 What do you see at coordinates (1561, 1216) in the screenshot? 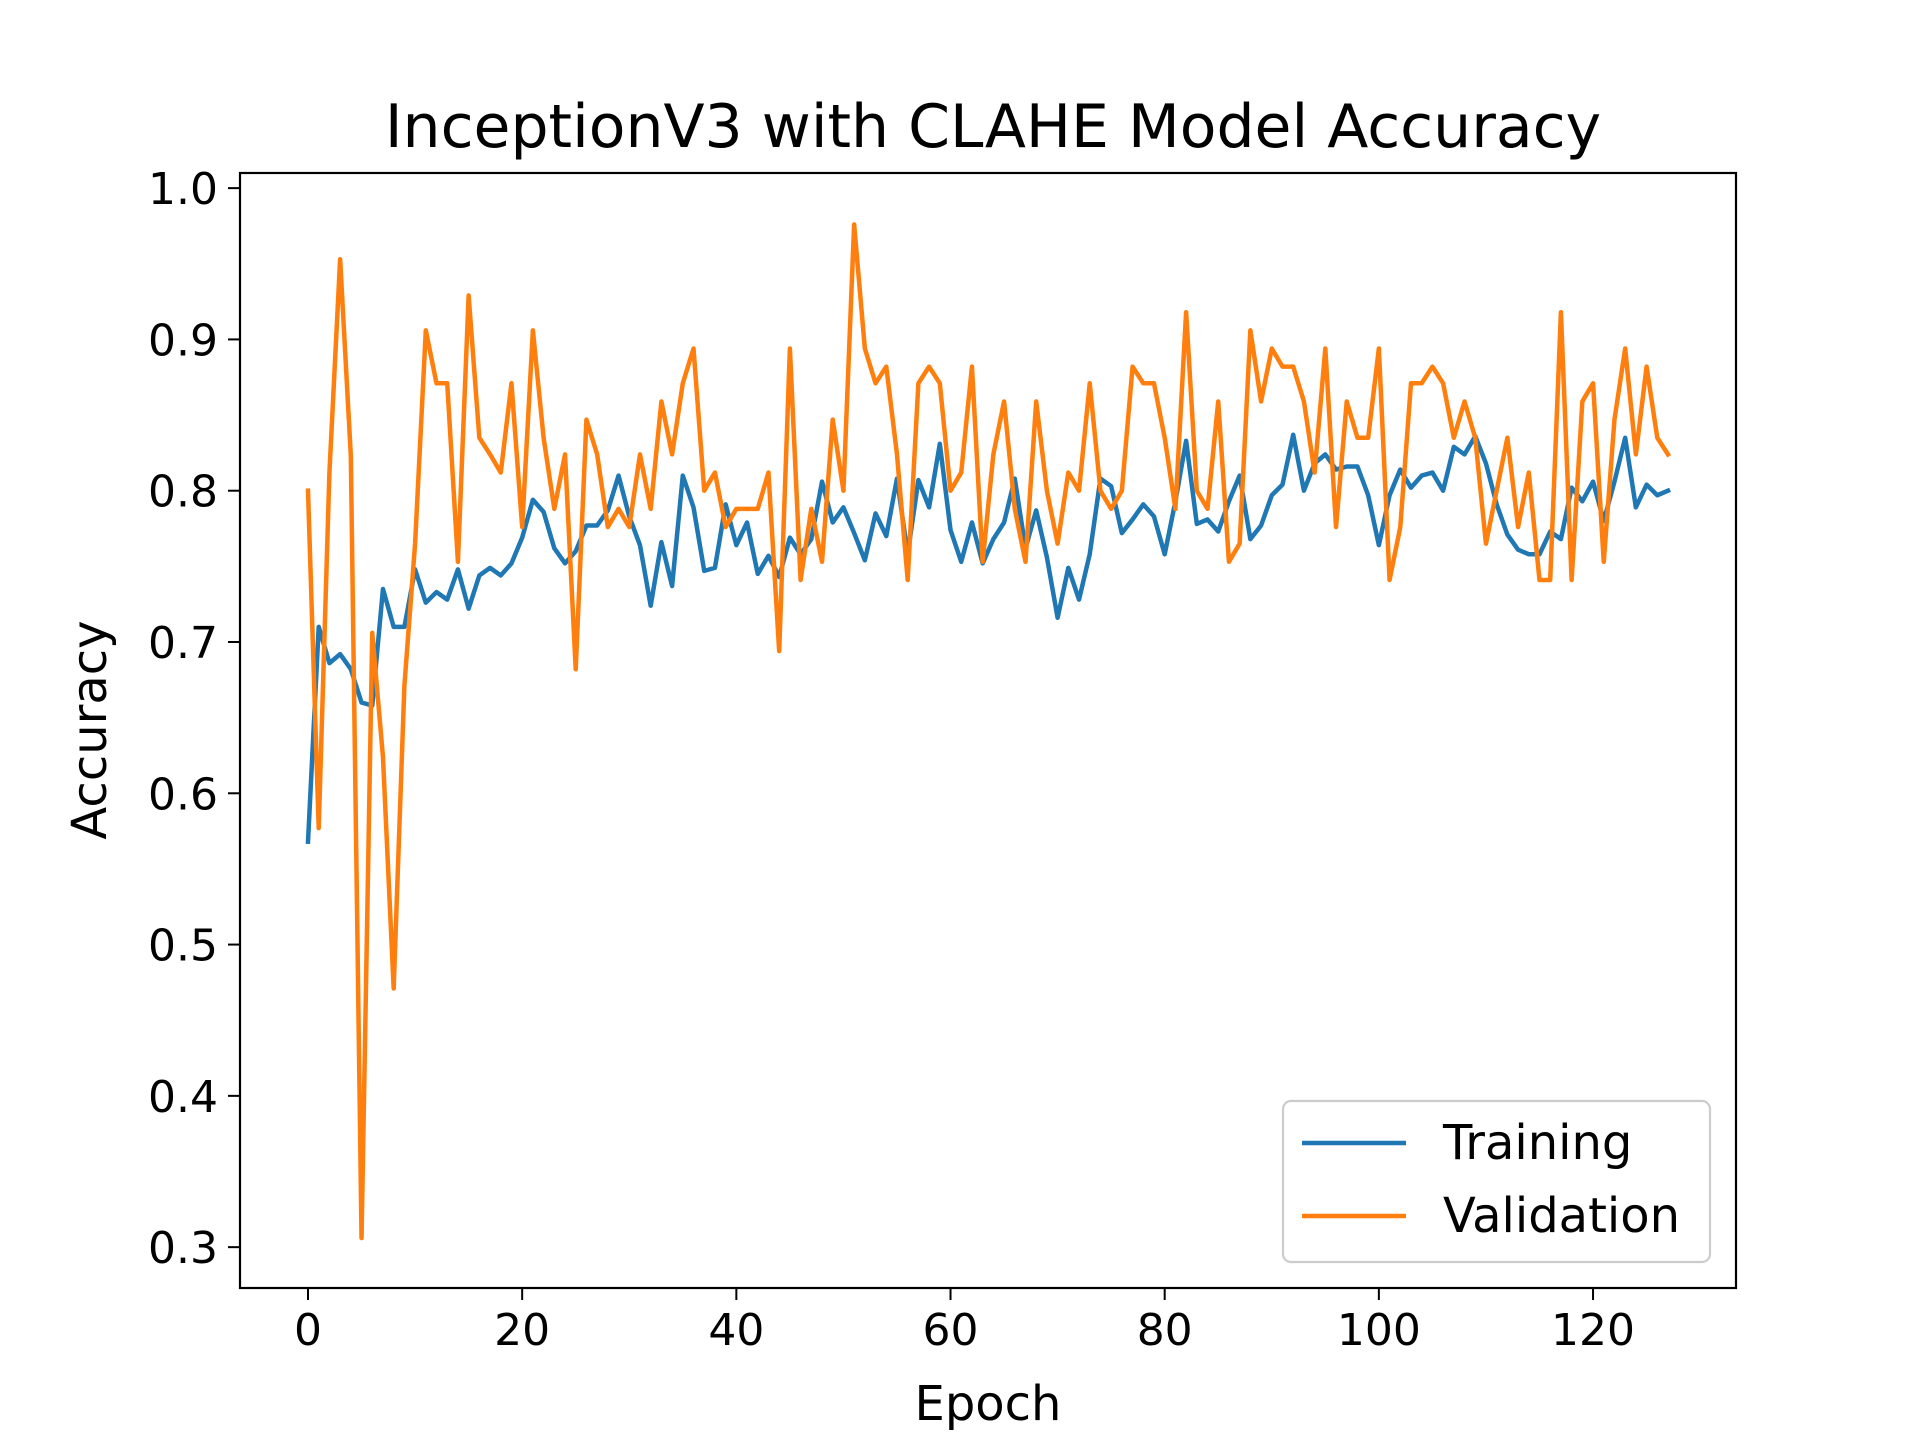
I see `legend-label-validation: Validation` at bounding box center [1561, 1216].